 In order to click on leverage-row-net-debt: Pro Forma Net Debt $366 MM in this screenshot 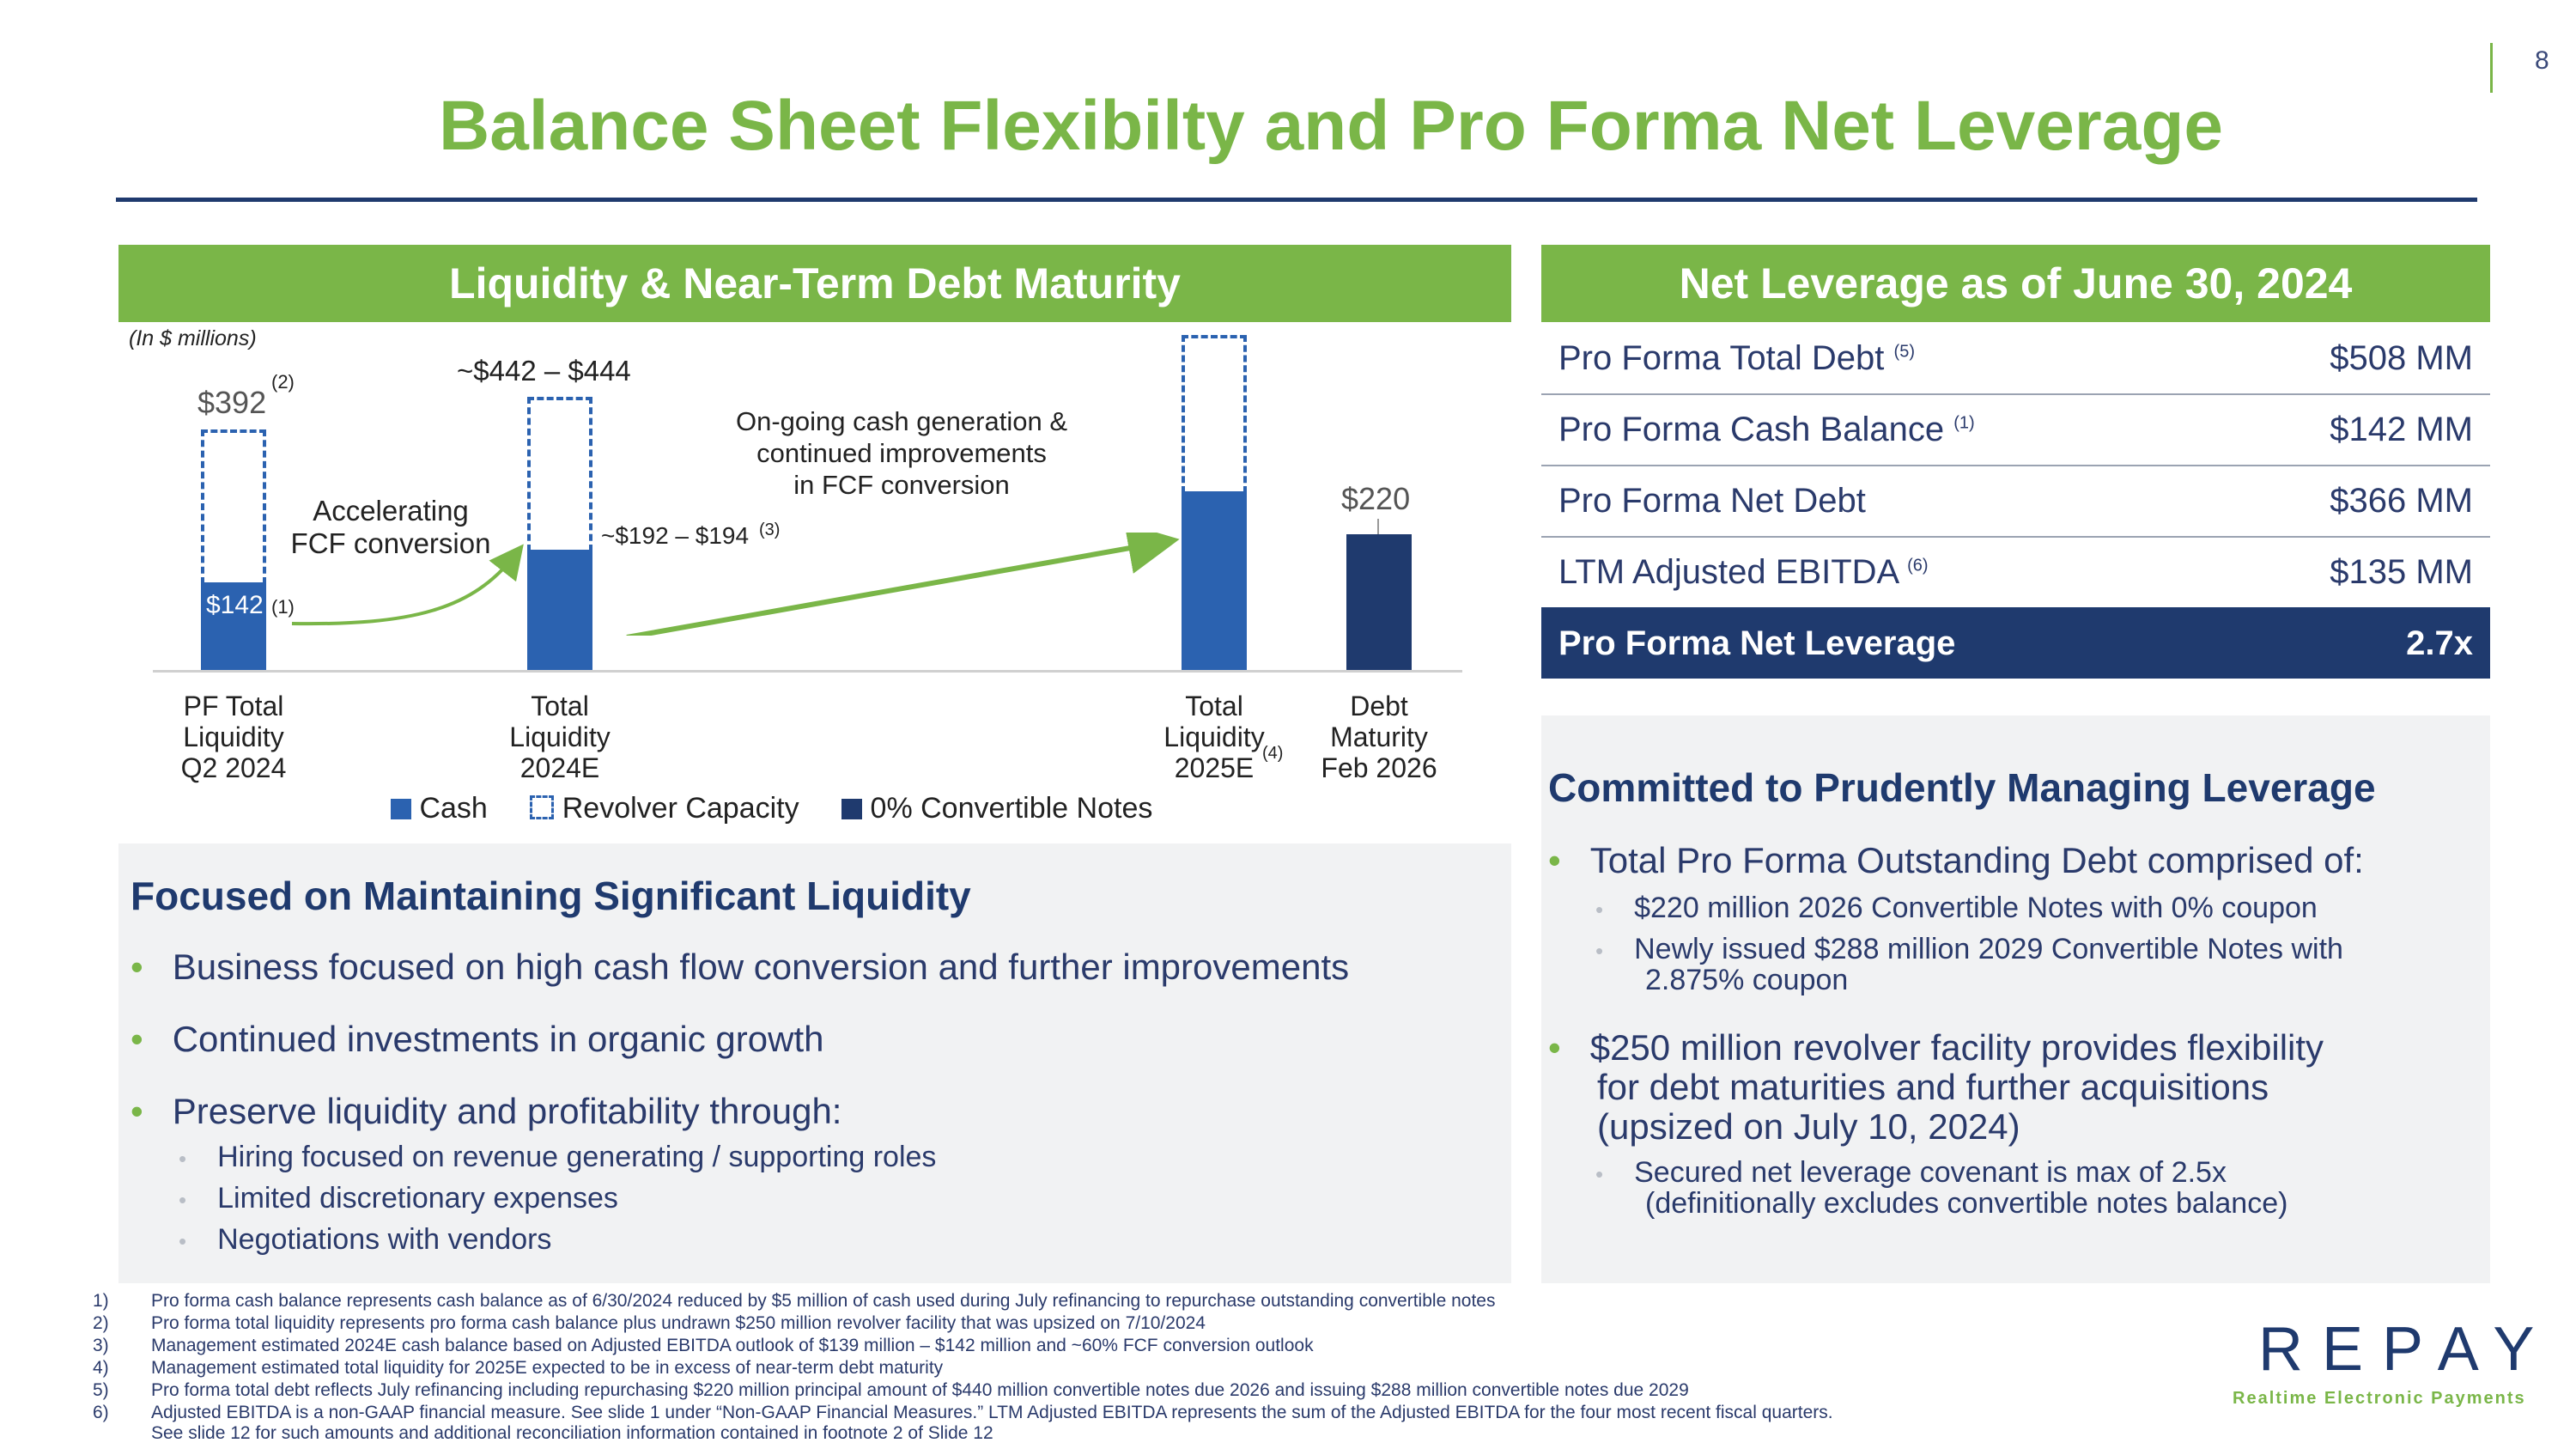, I will do `click(2016, 502)`.